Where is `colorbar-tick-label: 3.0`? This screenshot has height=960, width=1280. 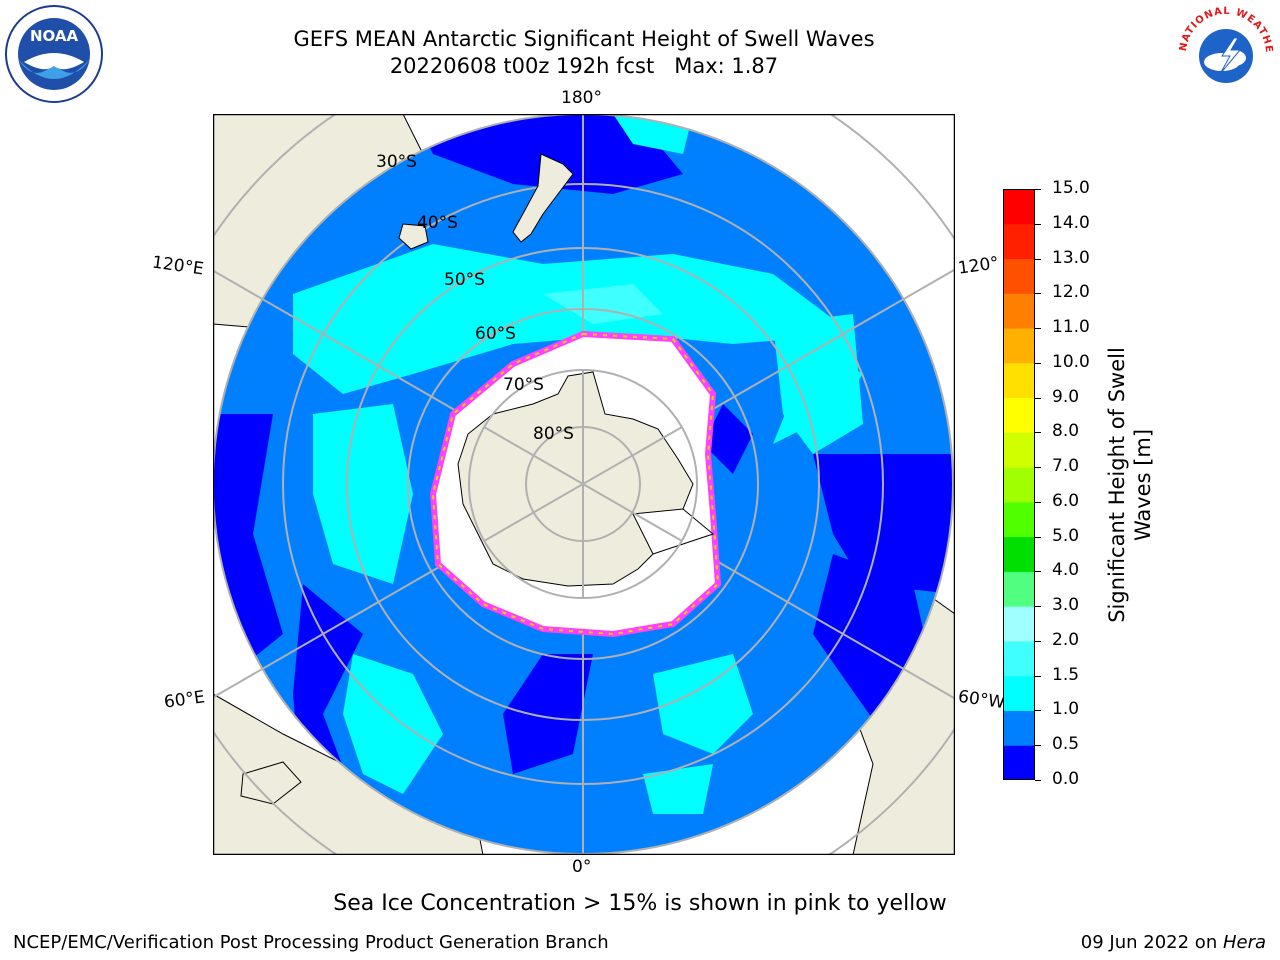
colorbar-tick-label: 3.0 is located at coordinates (1066, 605).